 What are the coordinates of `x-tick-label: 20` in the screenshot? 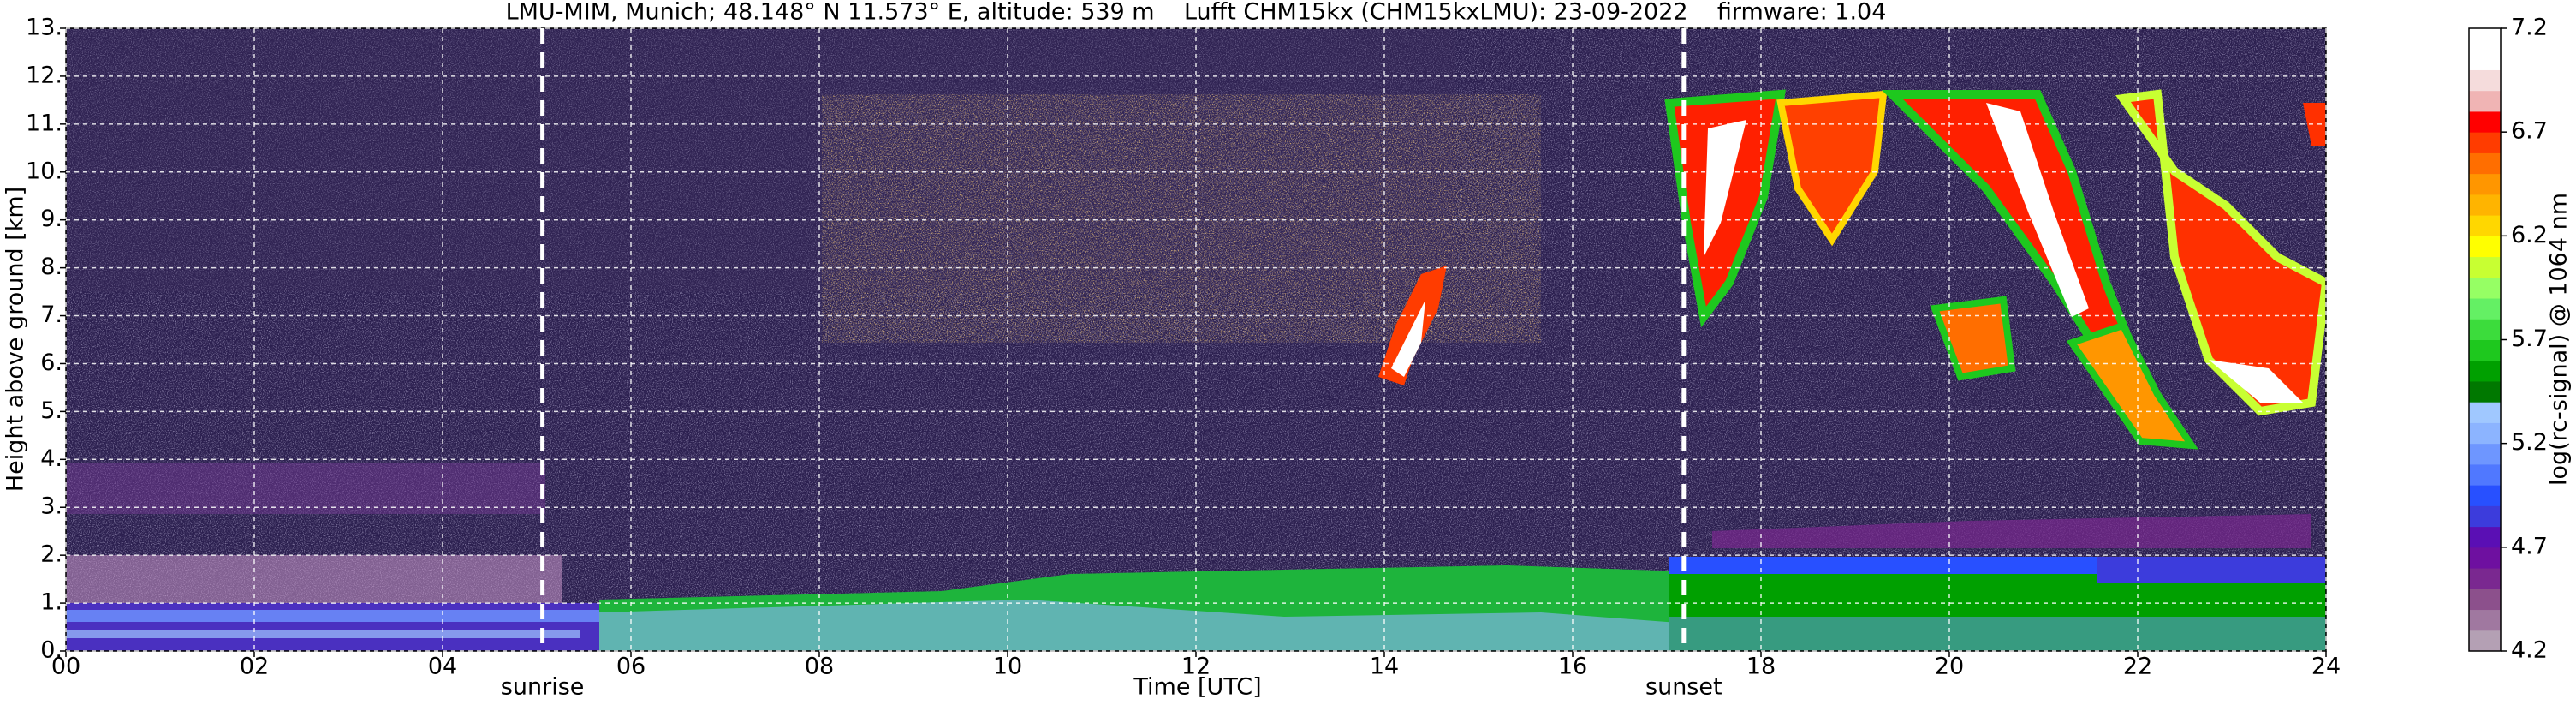 It's located at (1949, 667).